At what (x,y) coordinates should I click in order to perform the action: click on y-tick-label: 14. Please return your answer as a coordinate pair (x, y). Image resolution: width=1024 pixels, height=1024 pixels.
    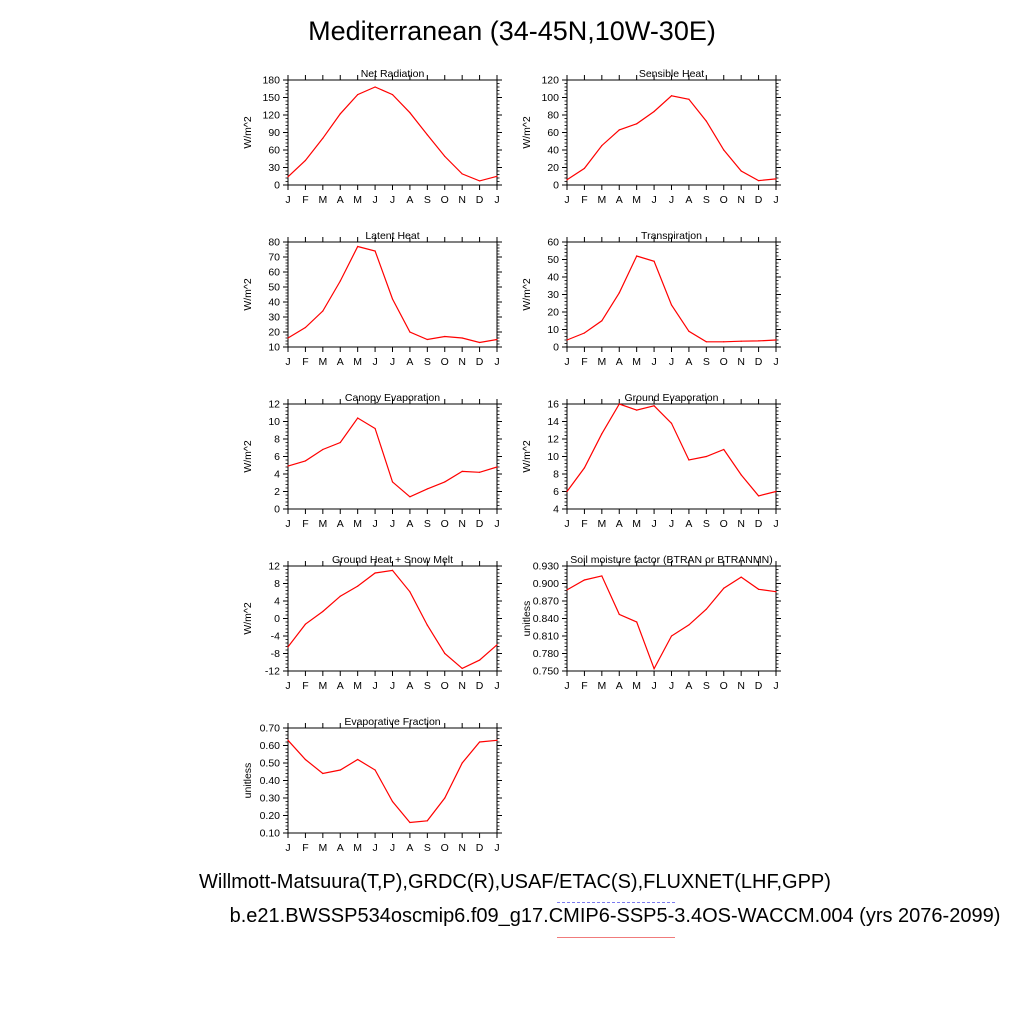
    Looking at the image, I should click on (553, 422).